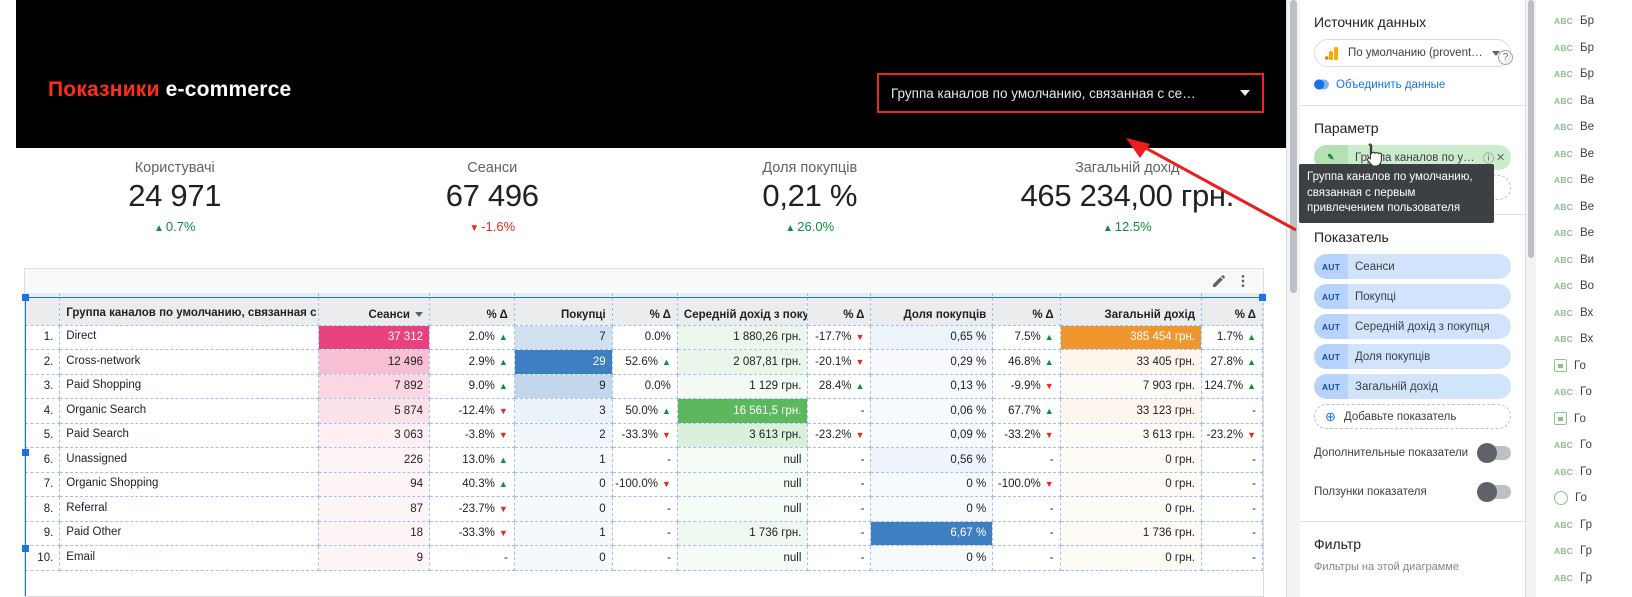  What do you see at coordinates (932, 309) in the screenshot?
I see `col-header-buyer-share: Доля покупців` at bounding box center [932, 309].